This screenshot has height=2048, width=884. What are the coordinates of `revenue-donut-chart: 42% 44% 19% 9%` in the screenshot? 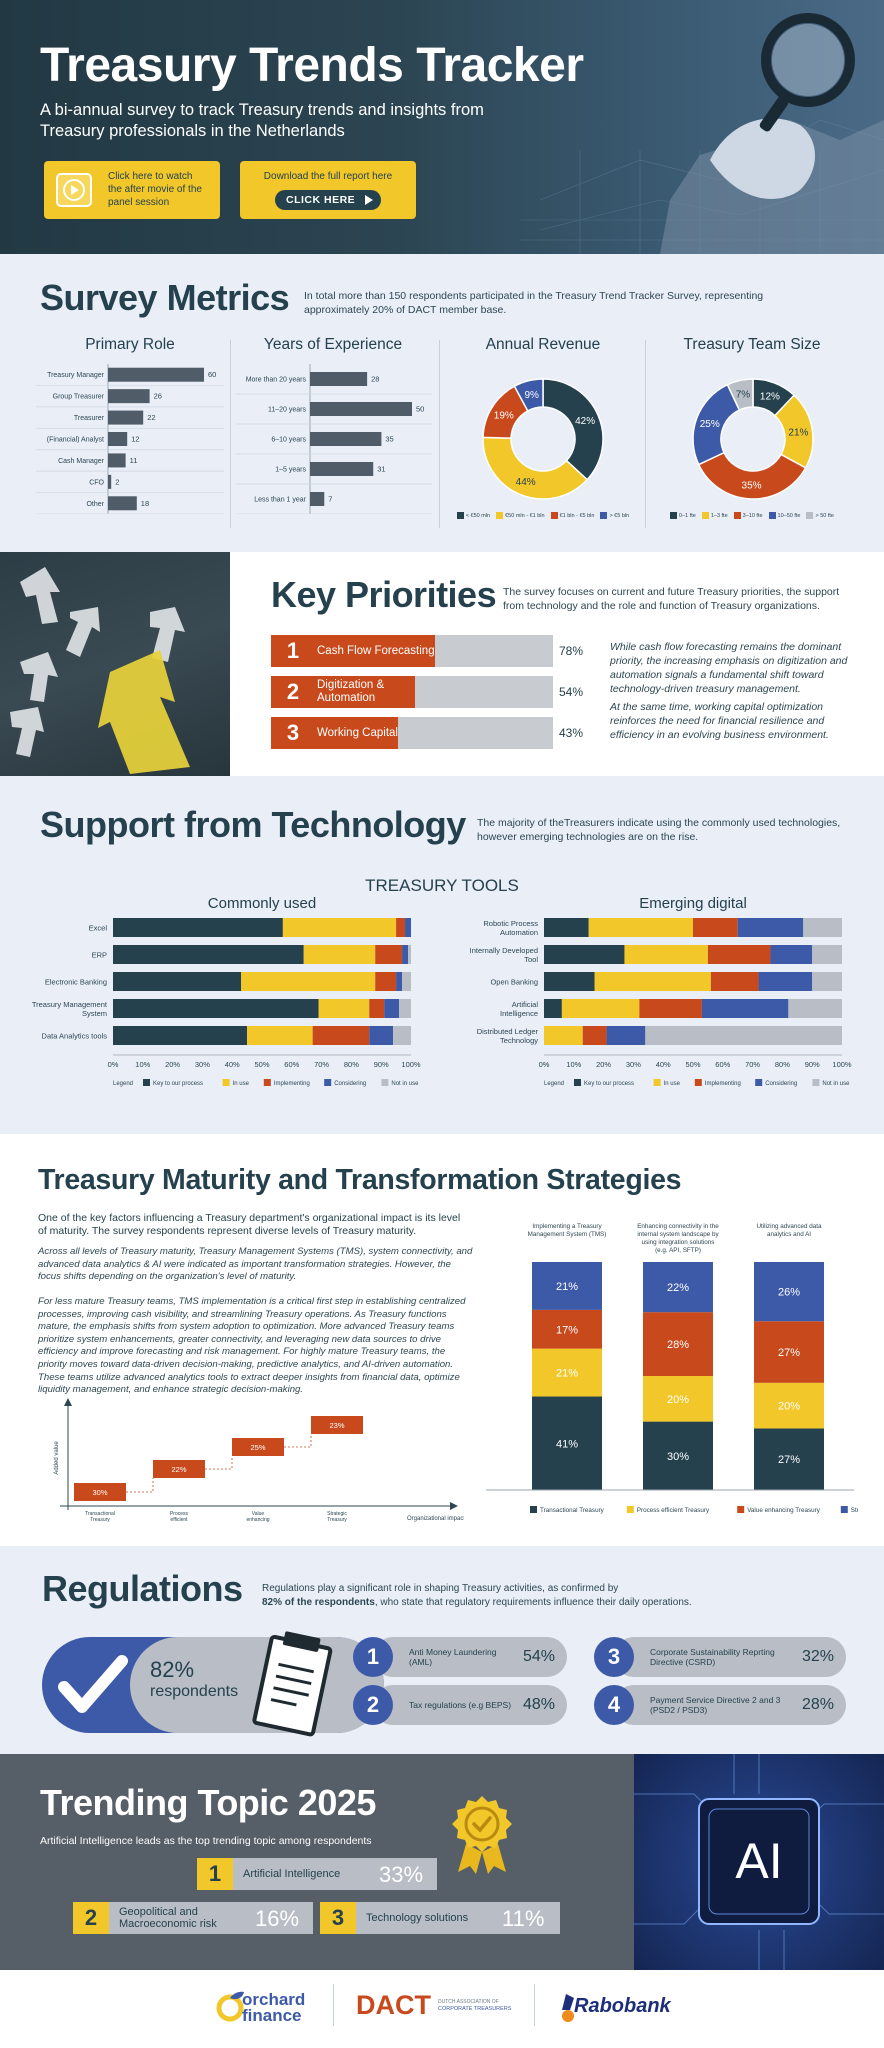 It's located at (543, 439).